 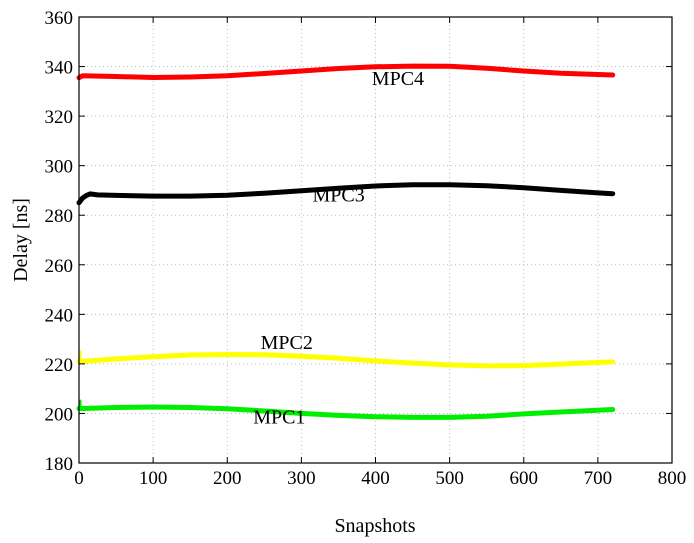 I want to click on y-tick-label: 220, so click(x=59, y=365).